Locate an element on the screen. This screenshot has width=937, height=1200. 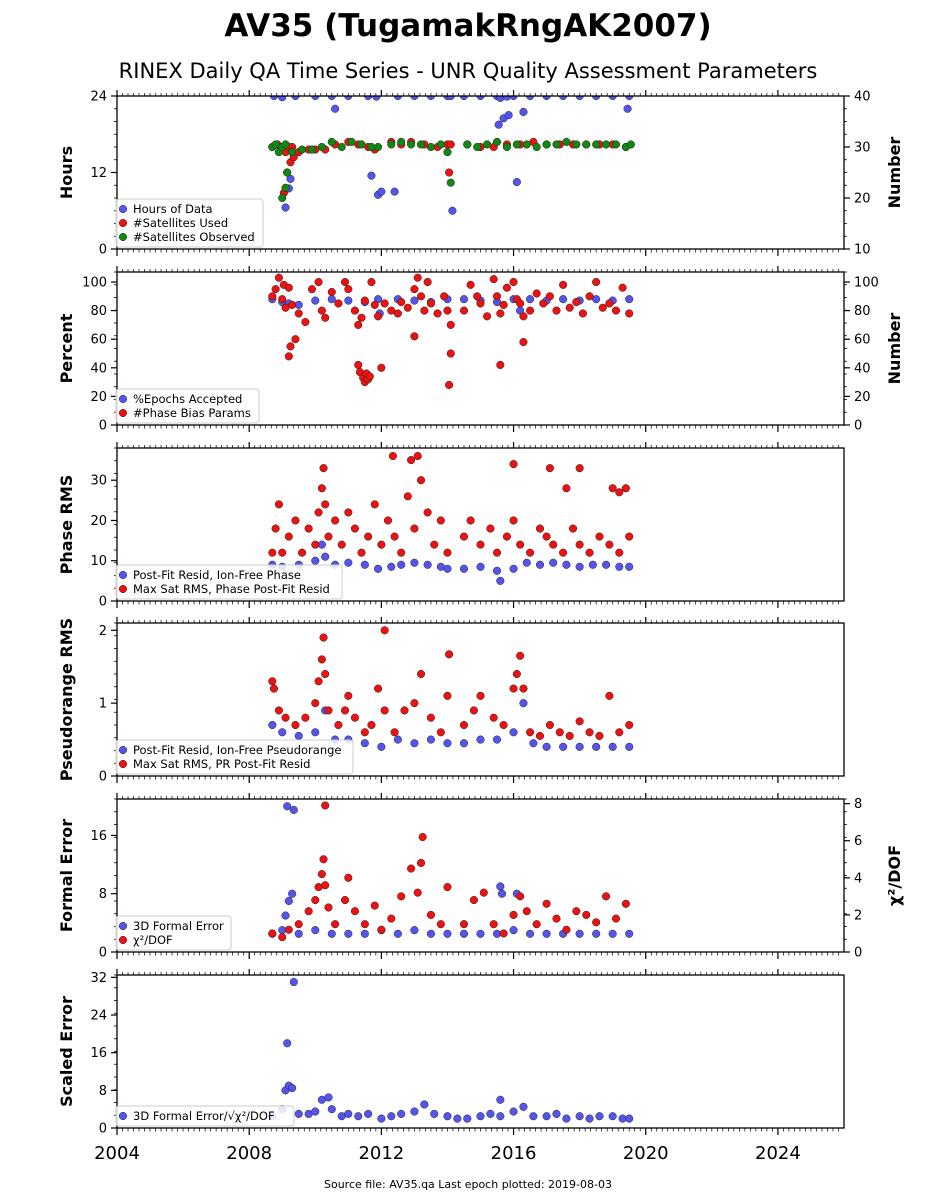
ytick-label: 60 is located at coordinates (98, 340).